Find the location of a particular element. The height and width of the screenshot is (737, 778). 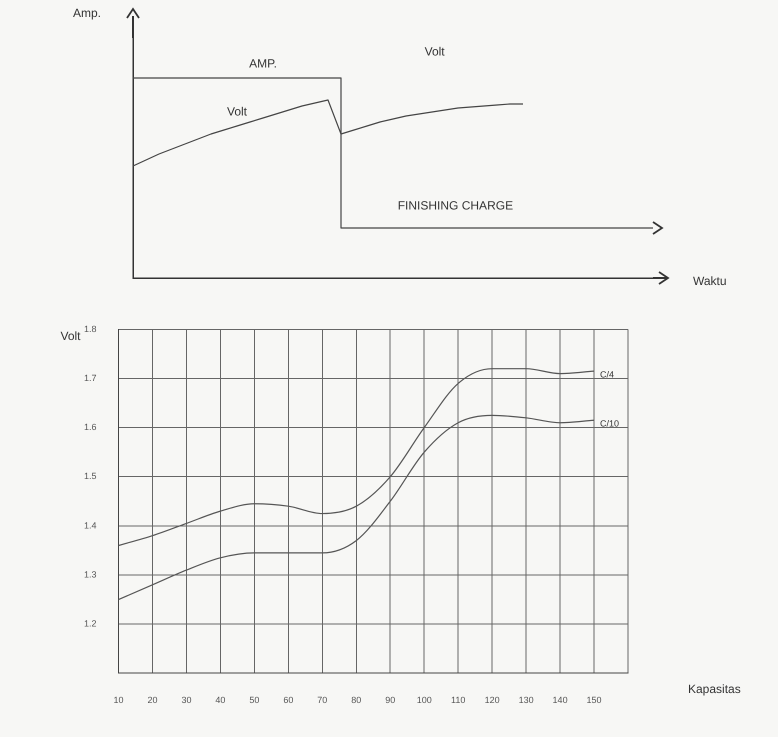

x-tick-label: 50 is located at coordinates (254, 700).